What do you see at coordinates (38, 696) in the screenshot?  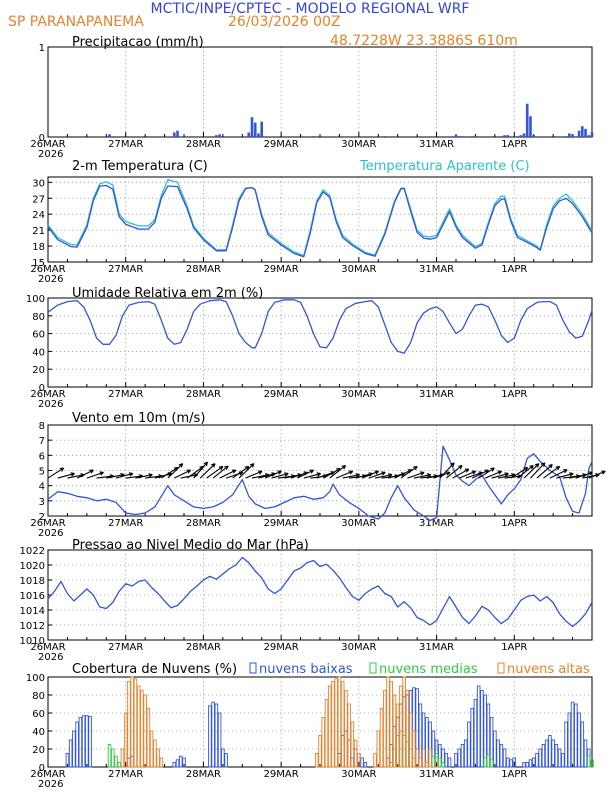 I see `y-tick-label: 80` at bounding box center [38, 696].